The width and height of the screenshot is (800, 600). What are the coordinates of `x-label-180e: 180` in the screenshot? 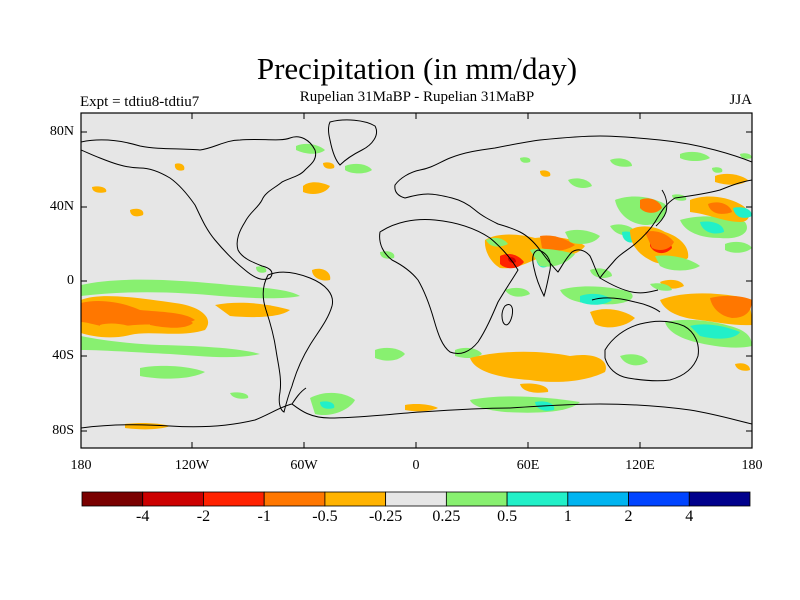 It's located at (752, 465).